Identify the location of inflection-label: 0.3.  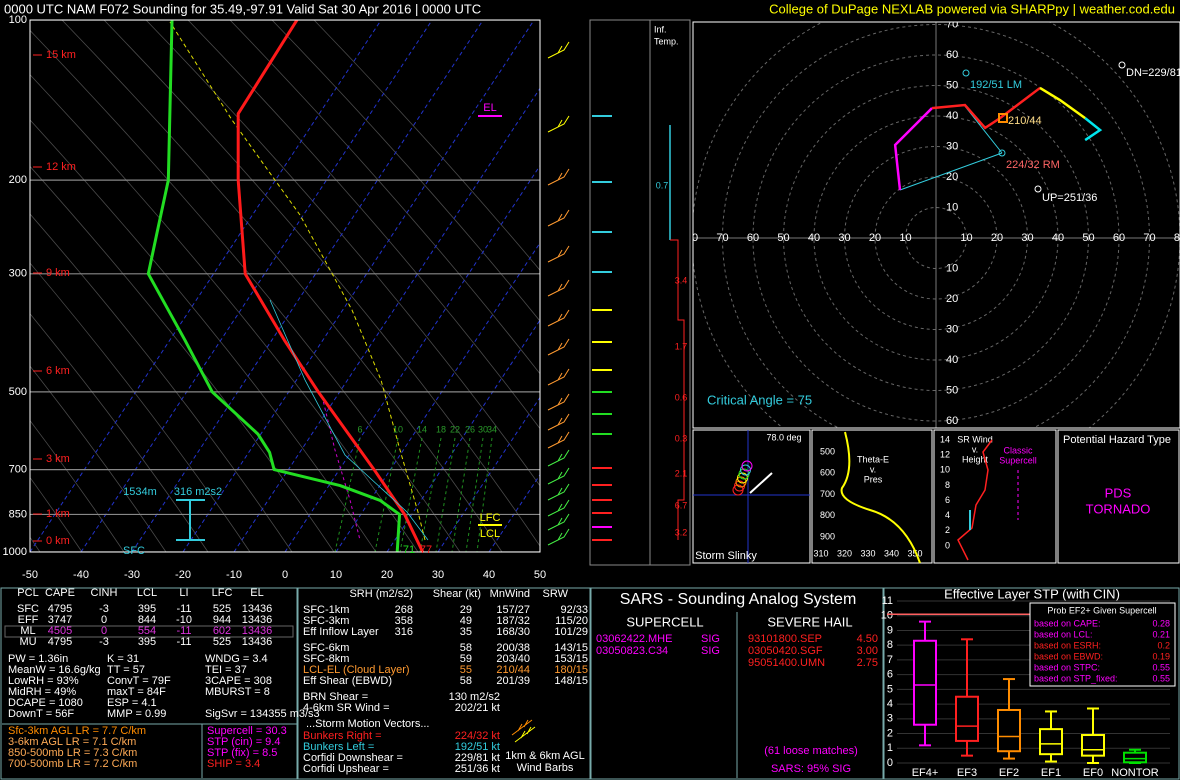
(681, 438).